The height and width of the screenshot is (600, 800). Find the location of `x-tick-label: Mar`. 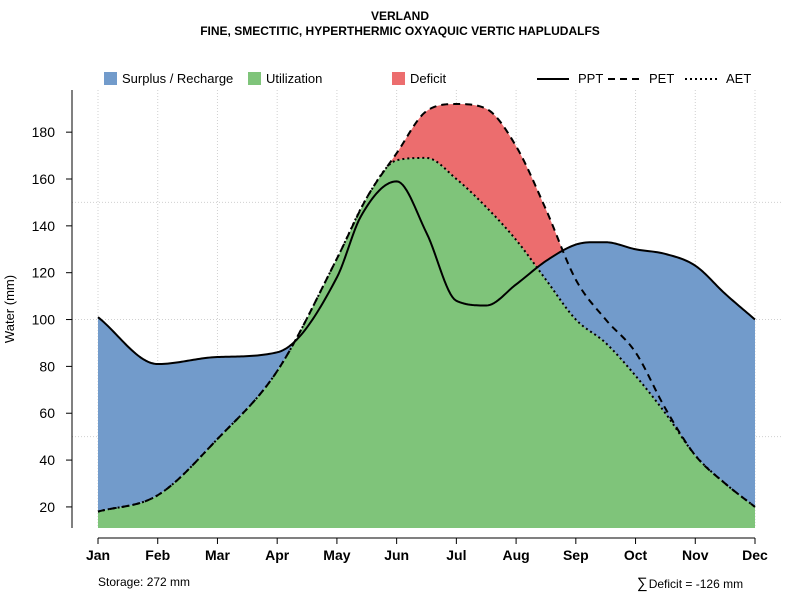

x-tick-label: Mar is located at coordinates (217, 555).